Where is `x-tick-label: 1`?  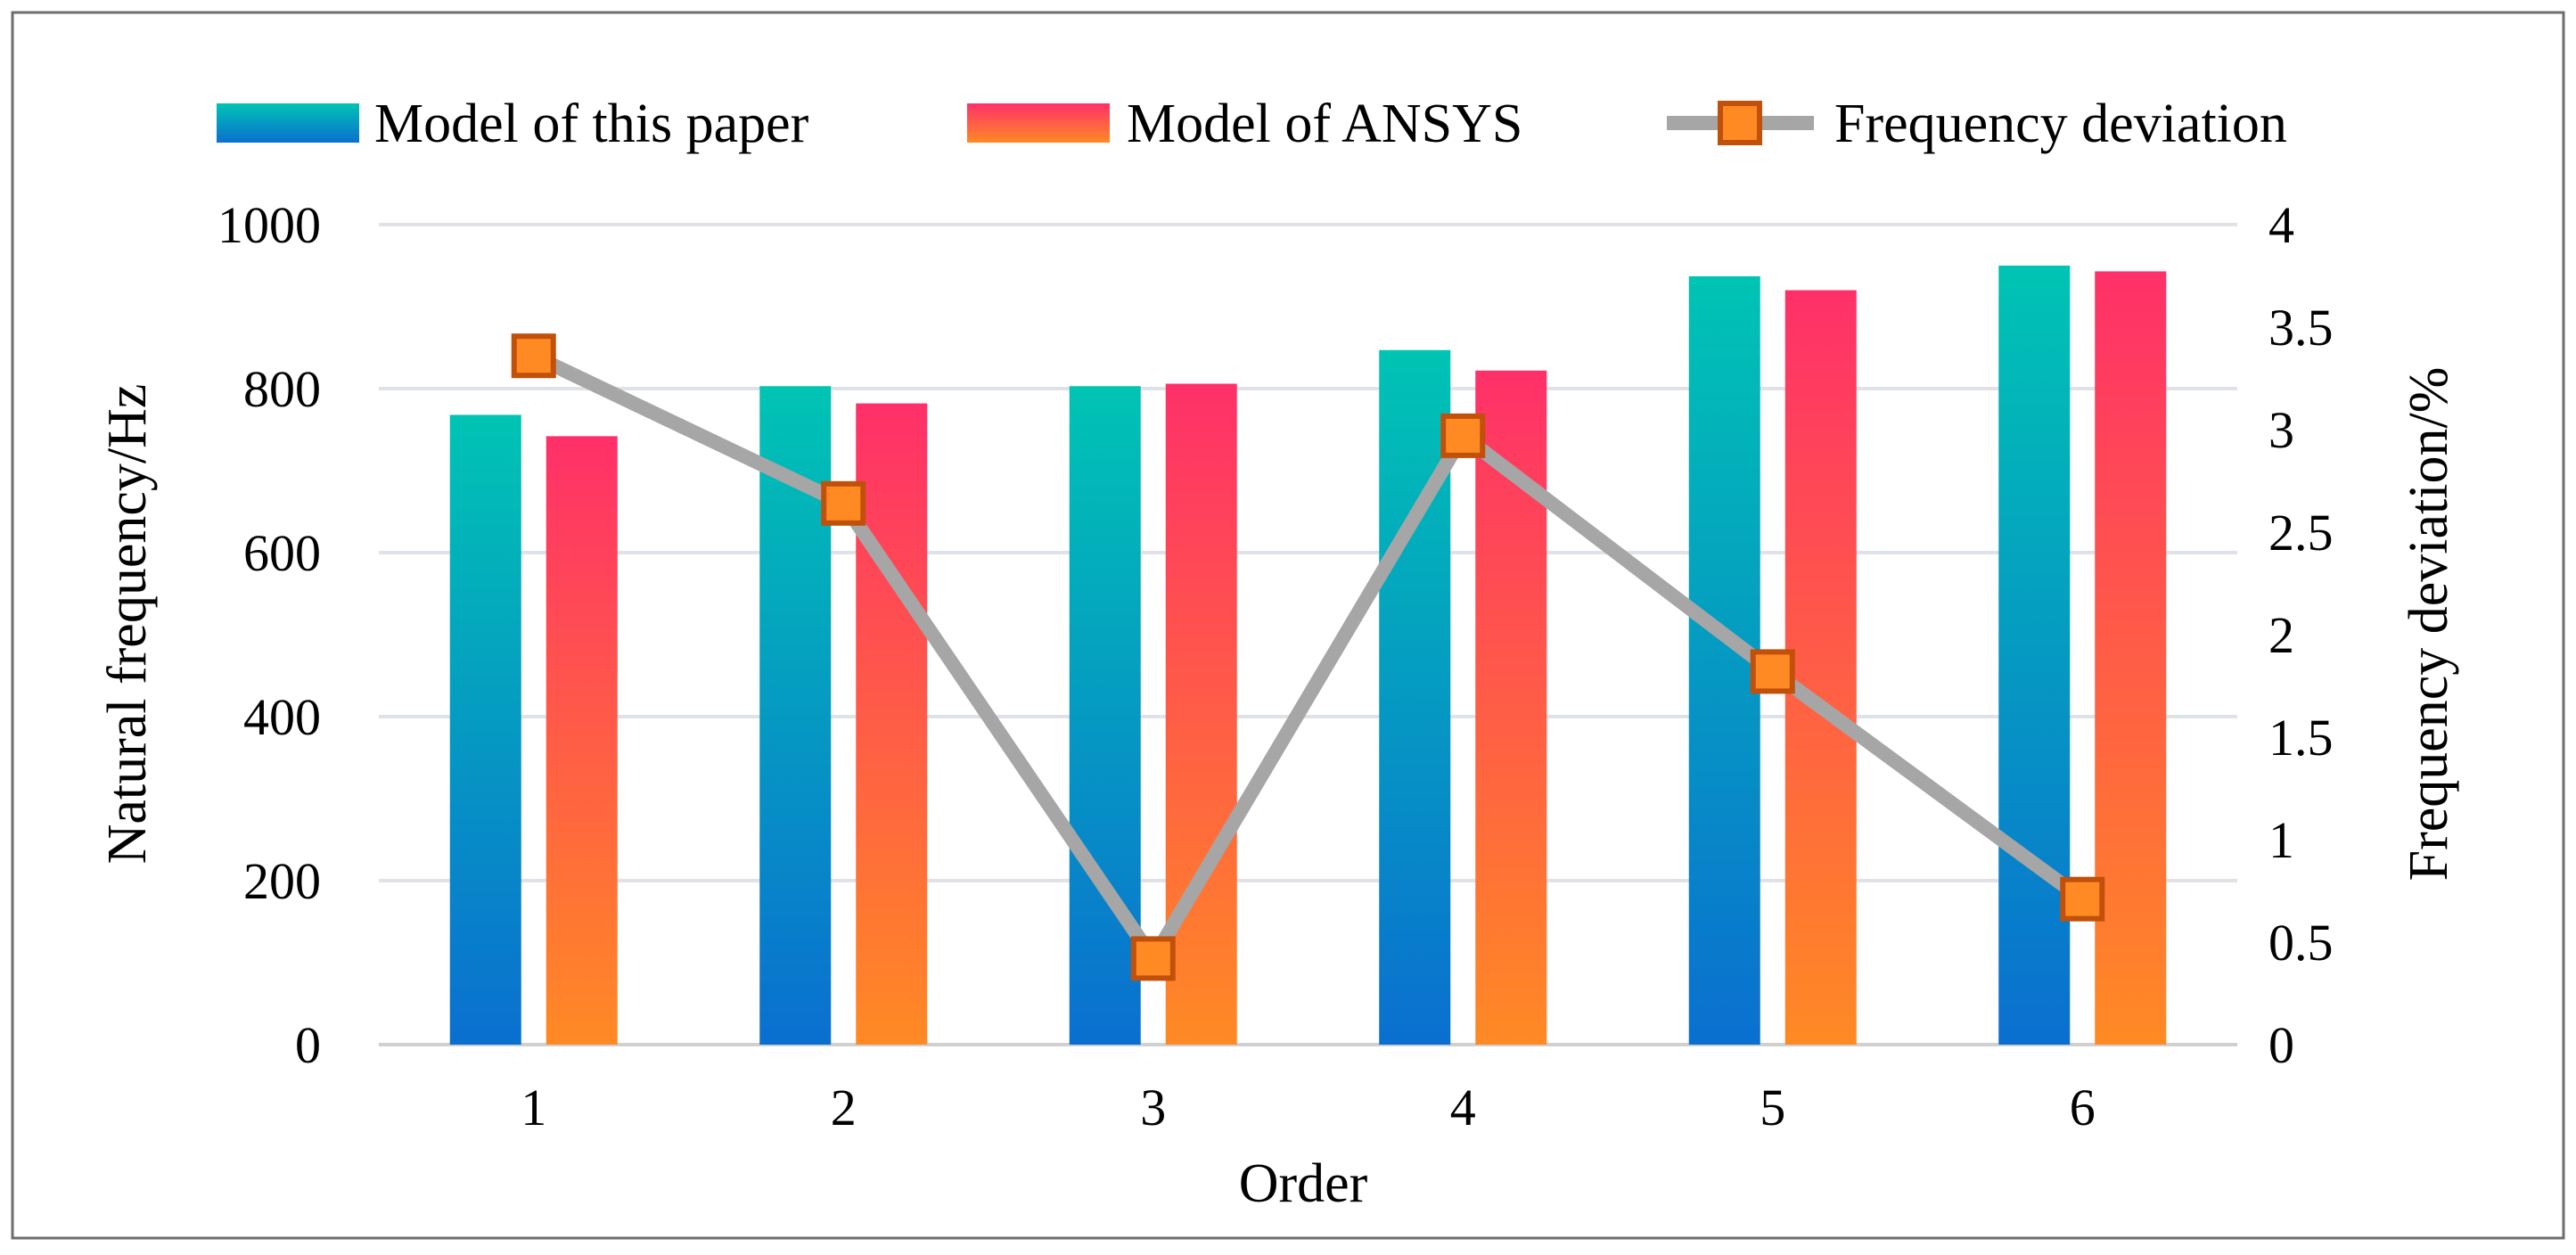 x-tick-label: 1 is located at coordinates (534, 1107).